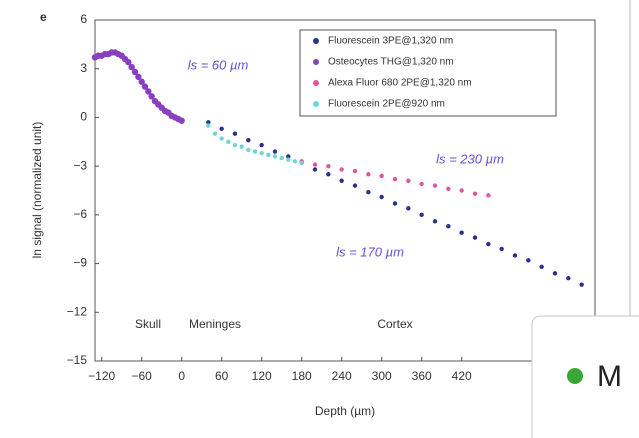 This screenshot has width=639, height=438. Describe the element at coordinates (342, 376) in the screenshot. I see `x-tick-label: 240` at that location.